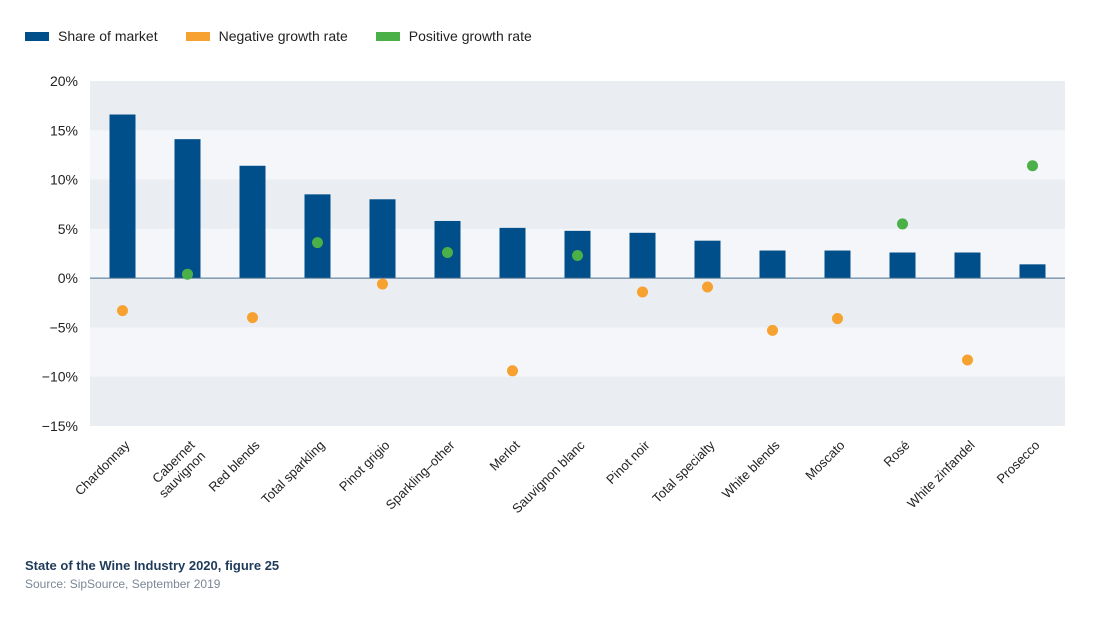 Image resolution: width=1098 pixels, height=627 pixels. Describe the element at coordinates (897, 454) in the screenshot. I see `x-tick-label: Rosé` at that location.